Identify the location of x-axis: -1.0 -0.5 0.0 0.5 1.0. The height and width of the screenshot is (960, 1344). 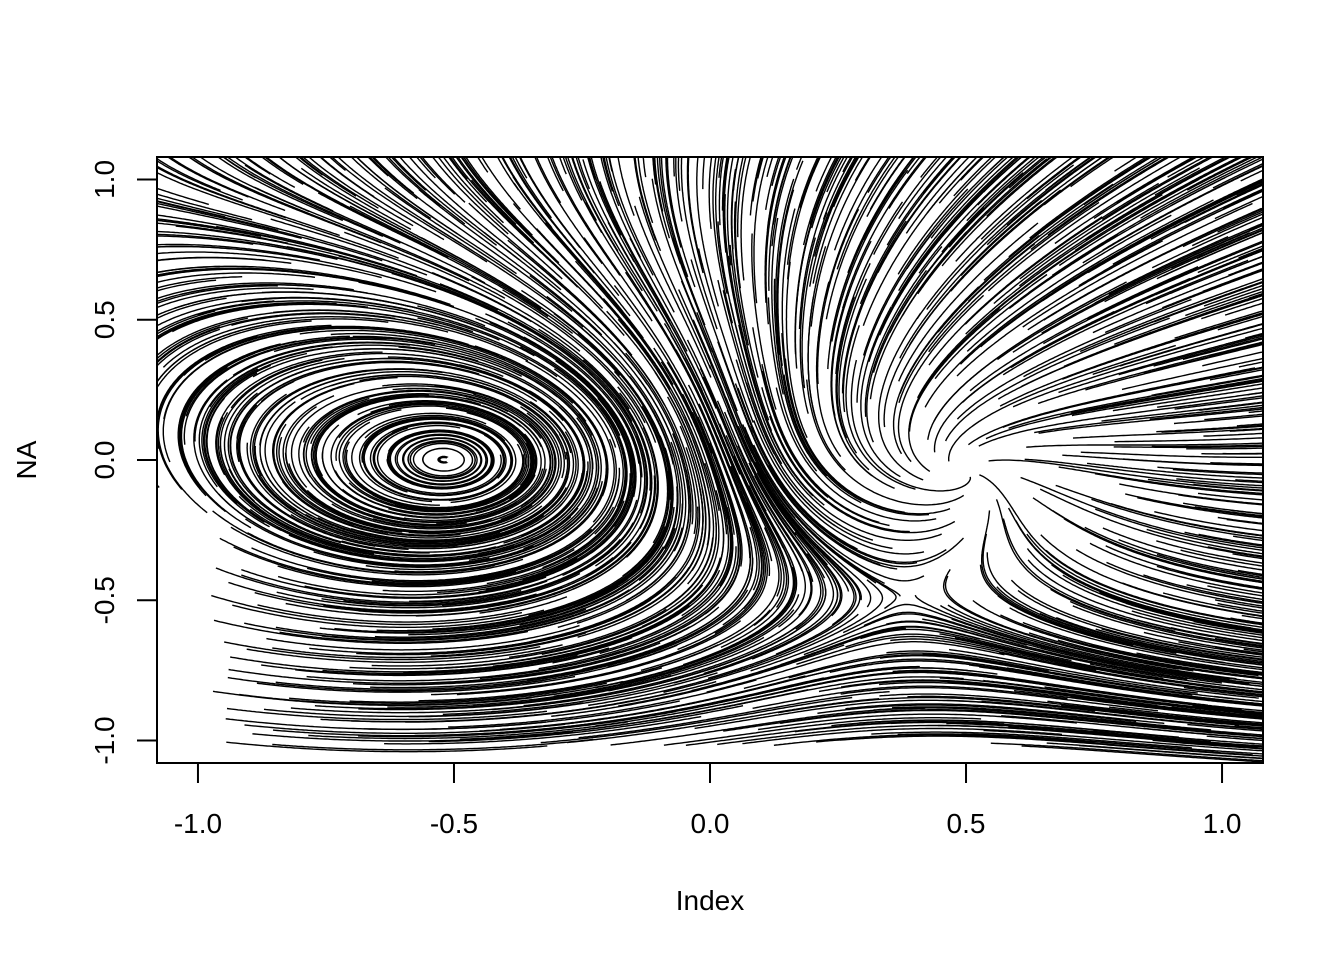
(708, 800).